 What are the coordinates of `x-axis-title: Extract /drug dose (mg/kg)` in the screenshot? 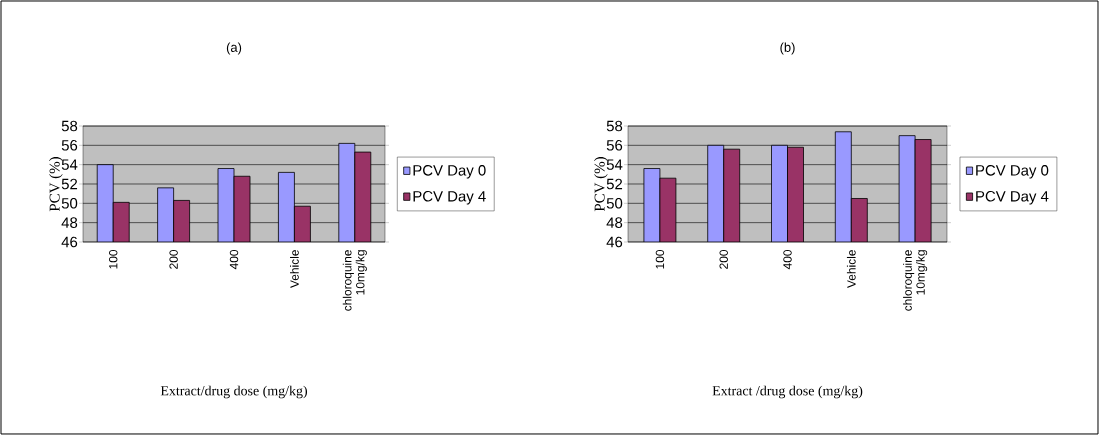 It's located at (787, 392).